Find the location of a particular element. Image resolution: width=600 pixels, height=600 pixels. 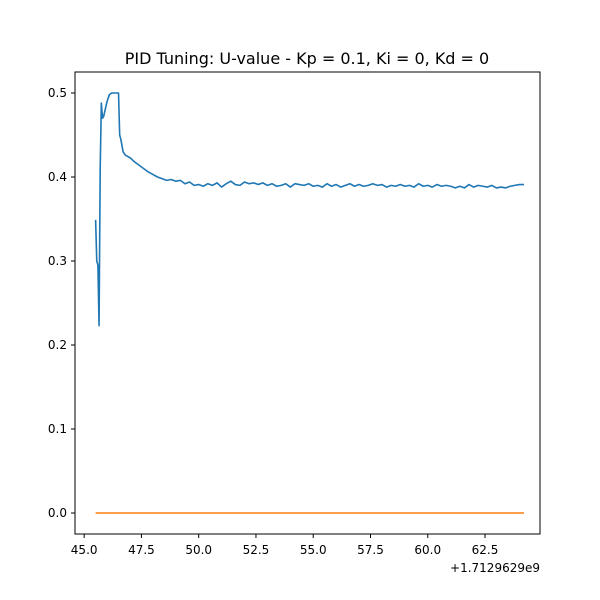

x-tick-label: 62.5 is located at coordinates (485, 550).